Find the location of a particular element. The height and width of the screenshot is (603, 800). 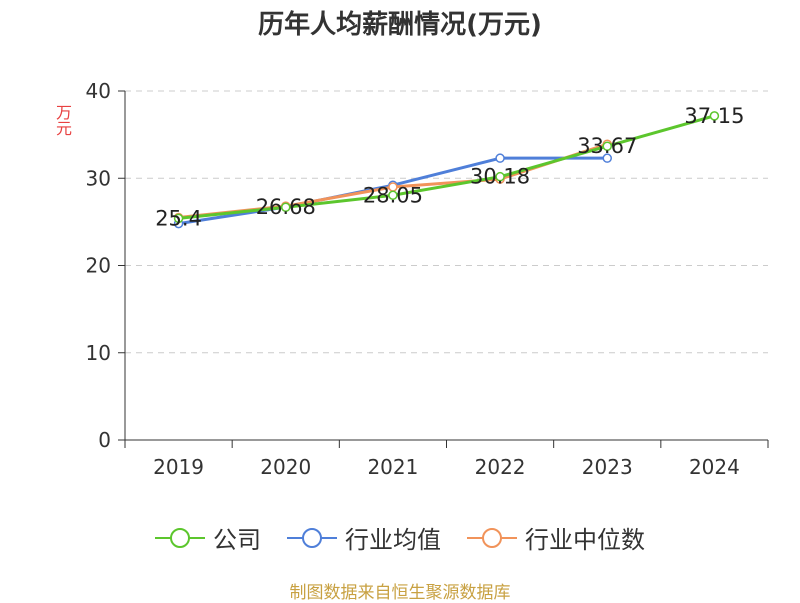

data-label: 37.15 is located at coordinates (714, 116).